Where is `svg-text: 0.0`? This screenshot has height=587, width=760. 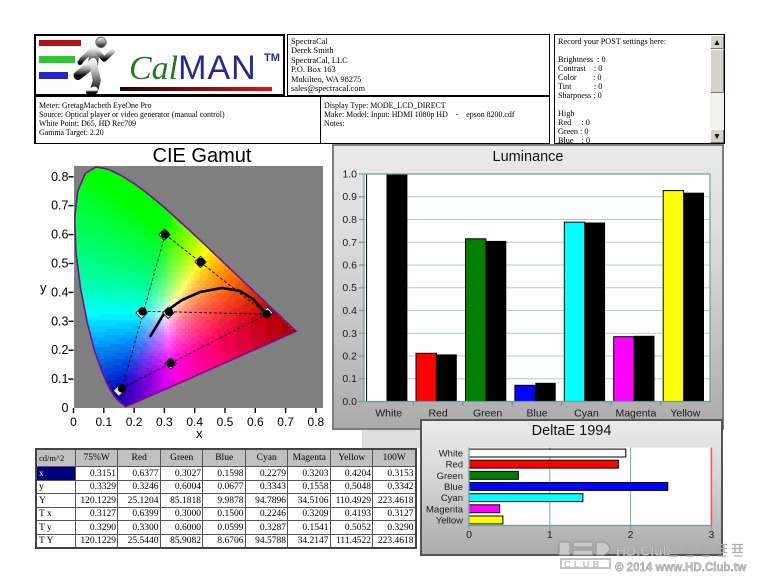 svg-text: 0.0 is located at coordinates (349, 402).